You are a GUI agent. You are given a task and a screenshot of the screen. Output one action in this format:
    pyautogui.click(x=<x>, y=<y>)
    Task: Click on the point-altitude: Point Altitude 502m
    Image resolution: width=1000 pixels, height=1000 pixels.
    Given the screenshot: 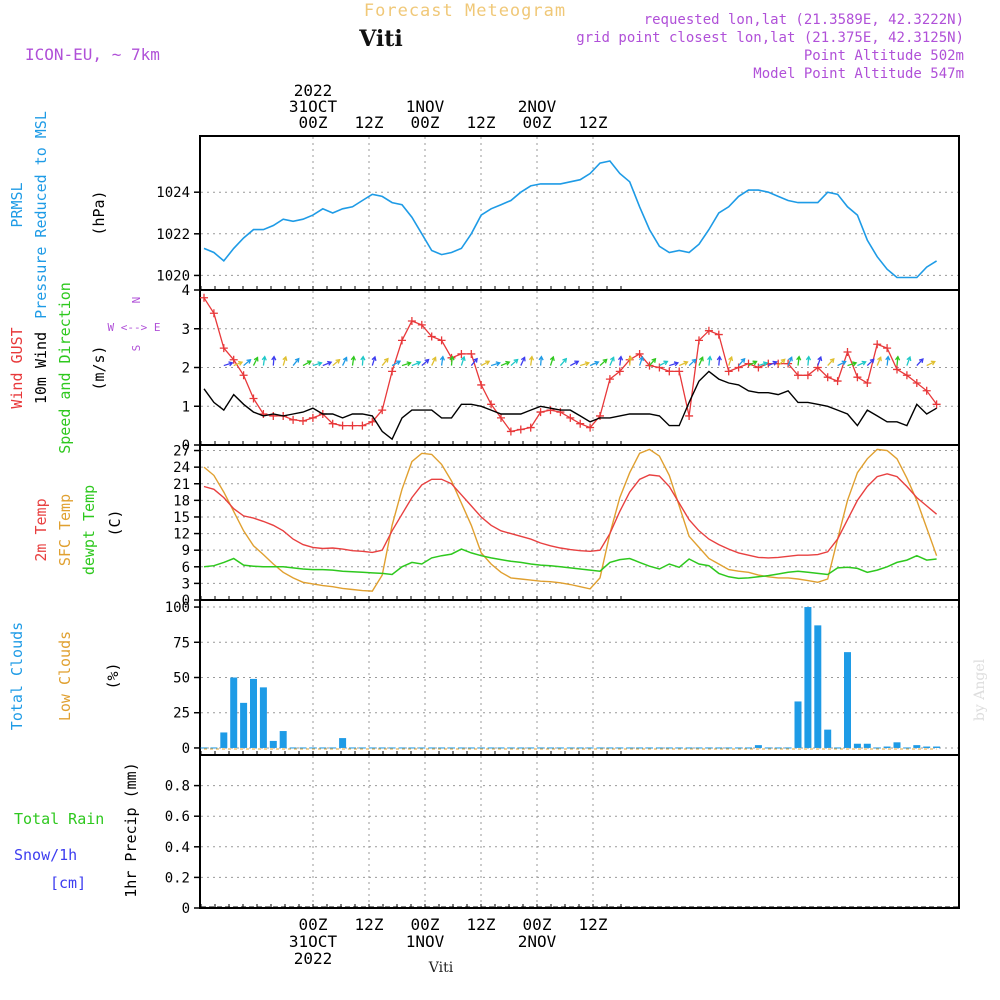 What is the action you would take?
    pyautogui.click(x=884, y=56)
    